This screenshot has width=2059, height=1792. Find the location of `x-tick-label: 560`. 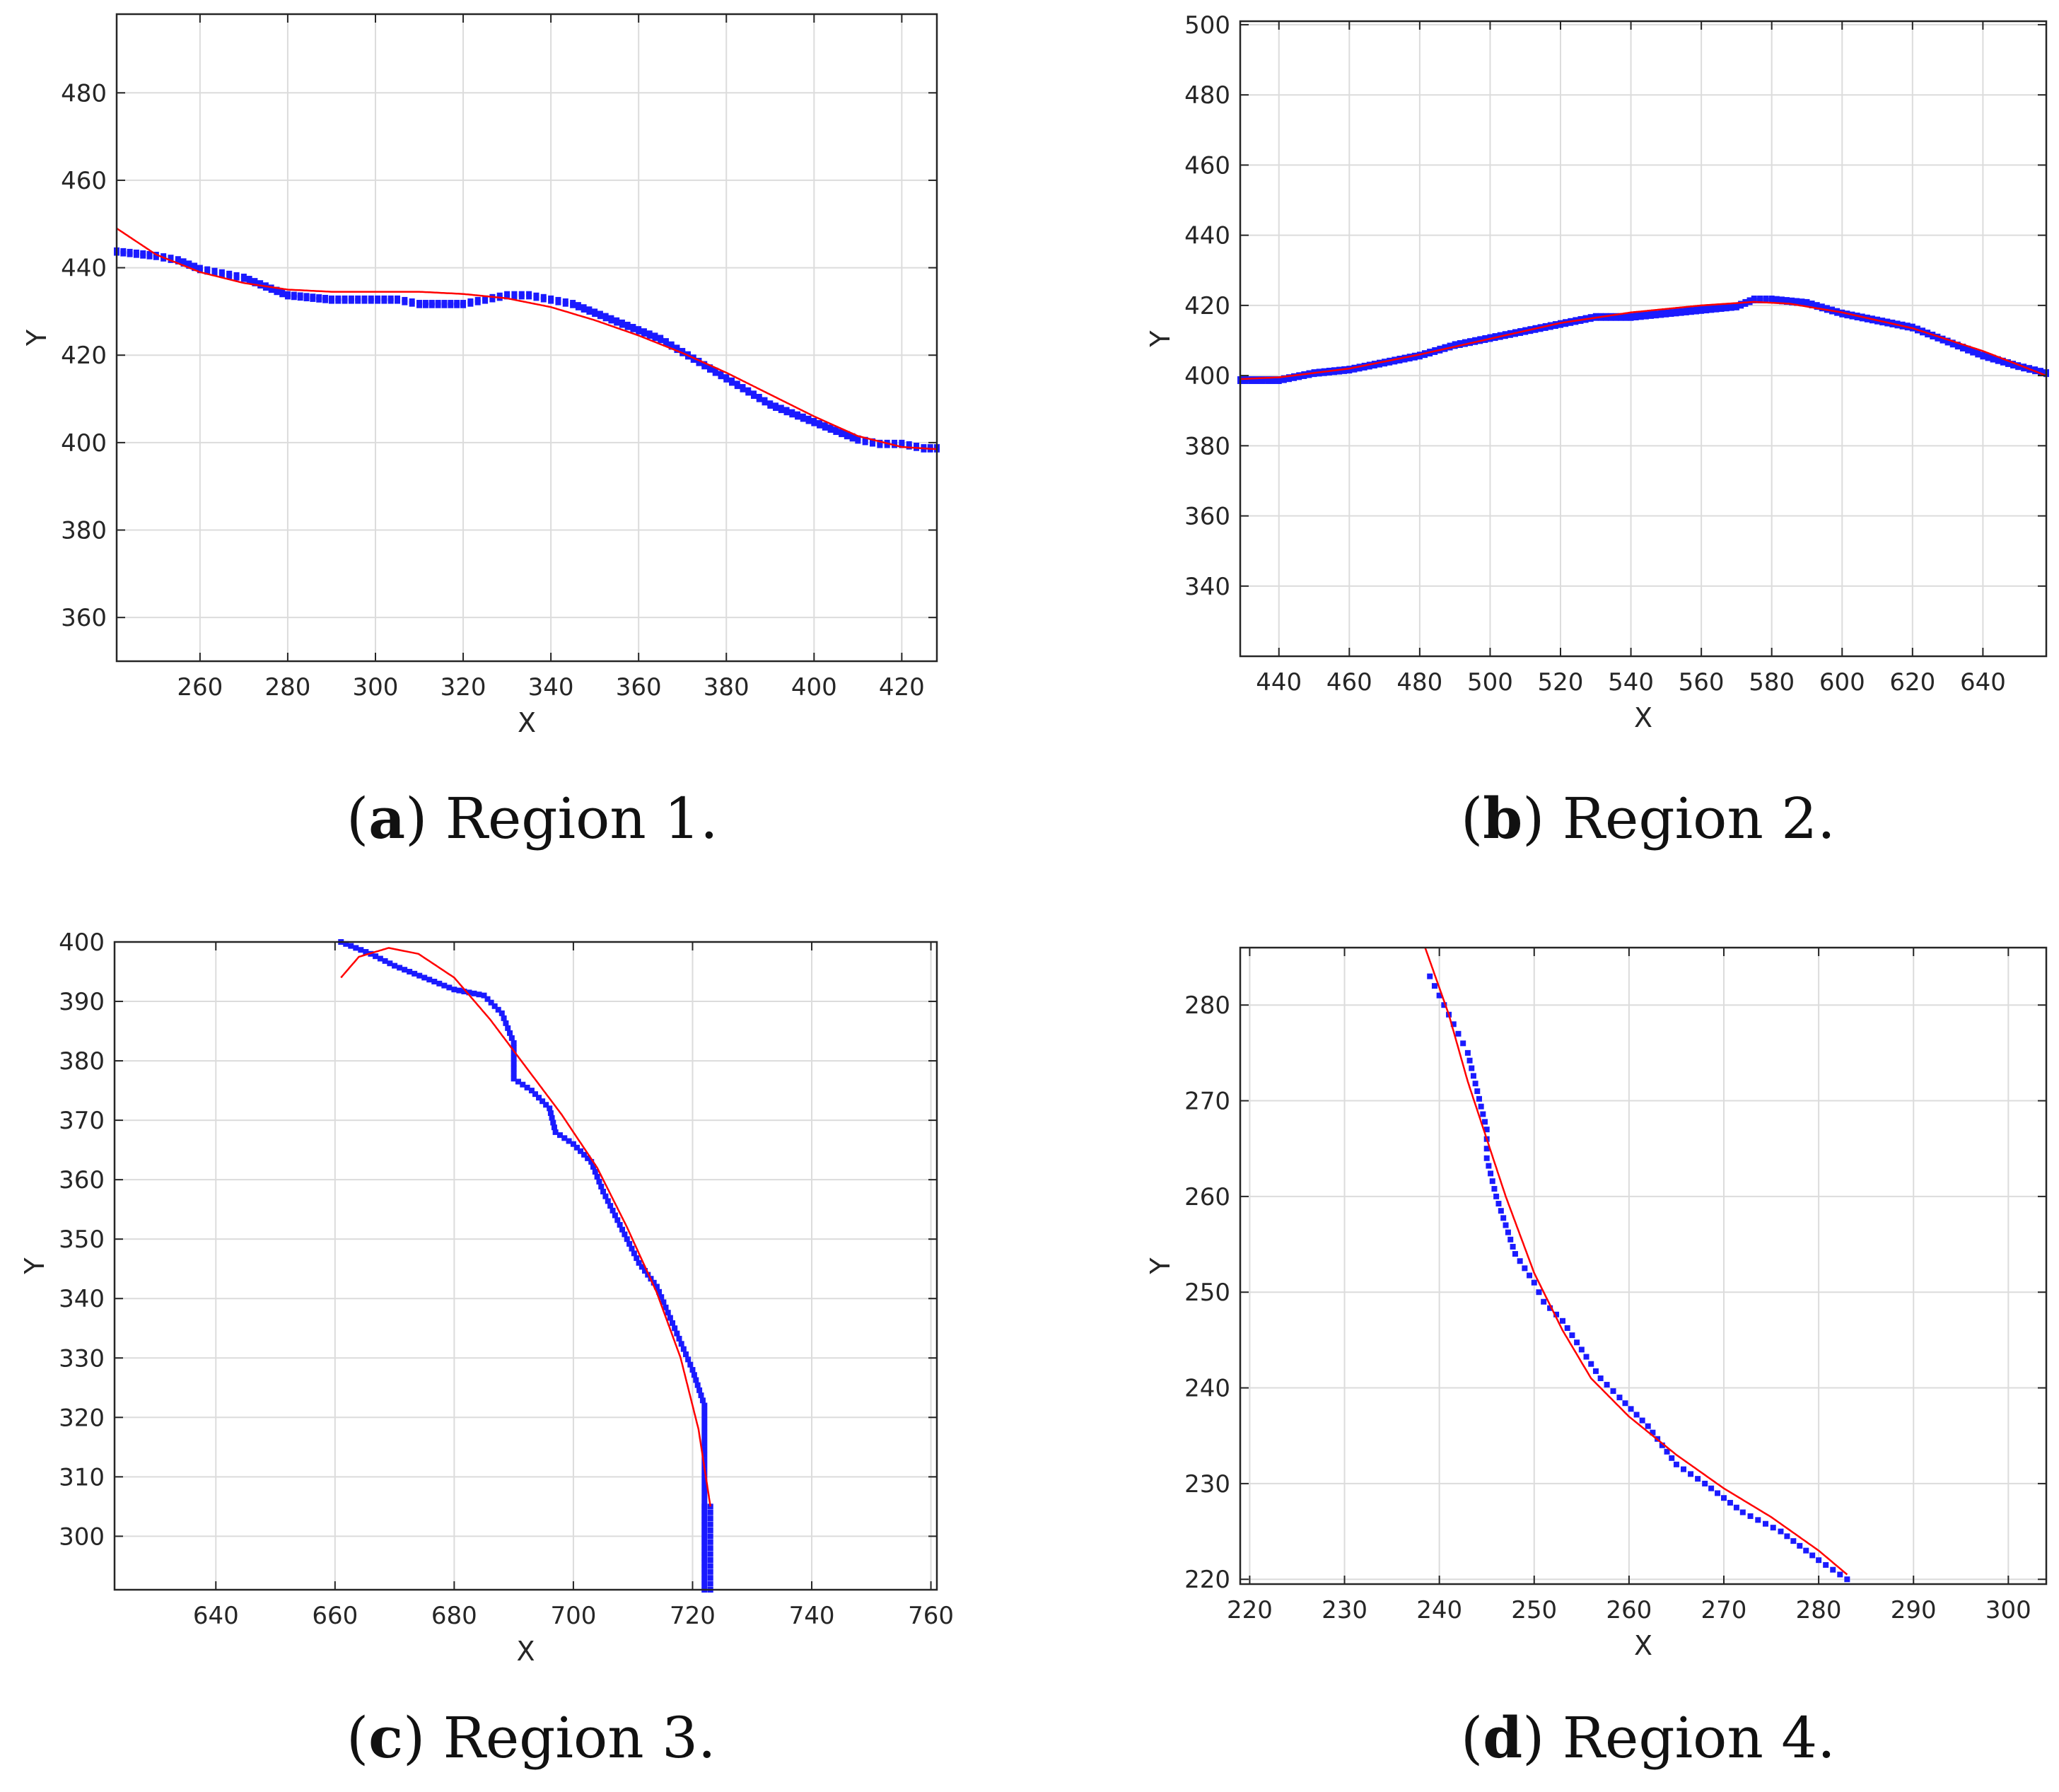

x-tick-label: 560 is located at coordinates (1702, 682).